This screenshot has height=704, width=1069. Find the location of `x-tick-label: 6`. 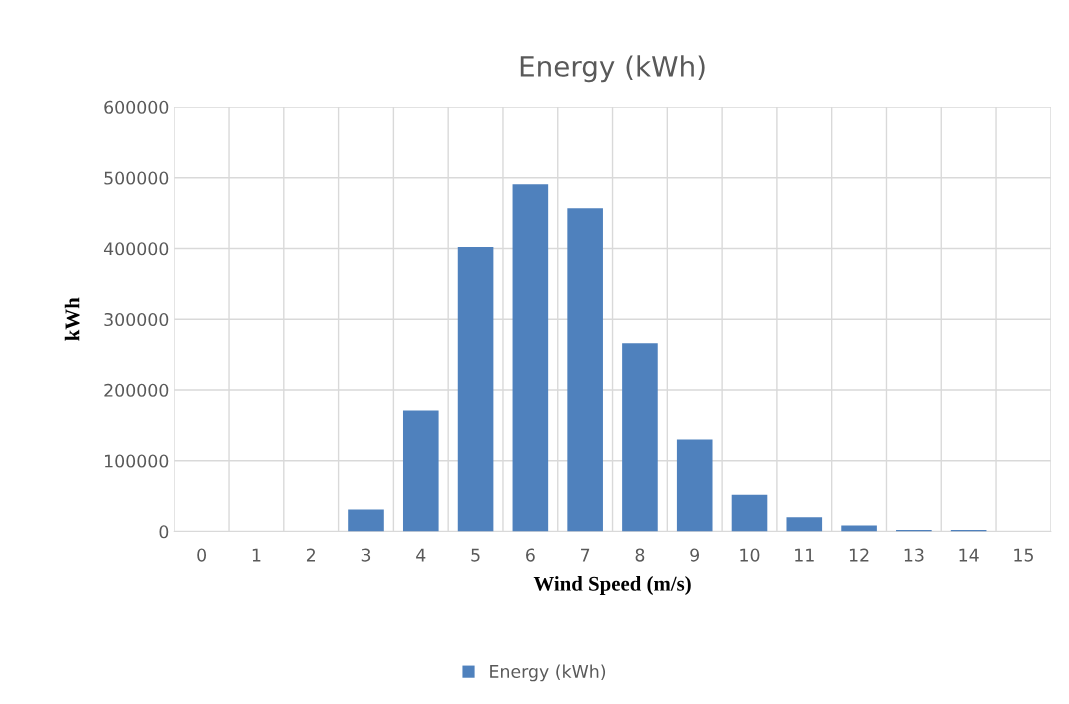

x-tick-label: 6 is located at coordinates (530, 555).